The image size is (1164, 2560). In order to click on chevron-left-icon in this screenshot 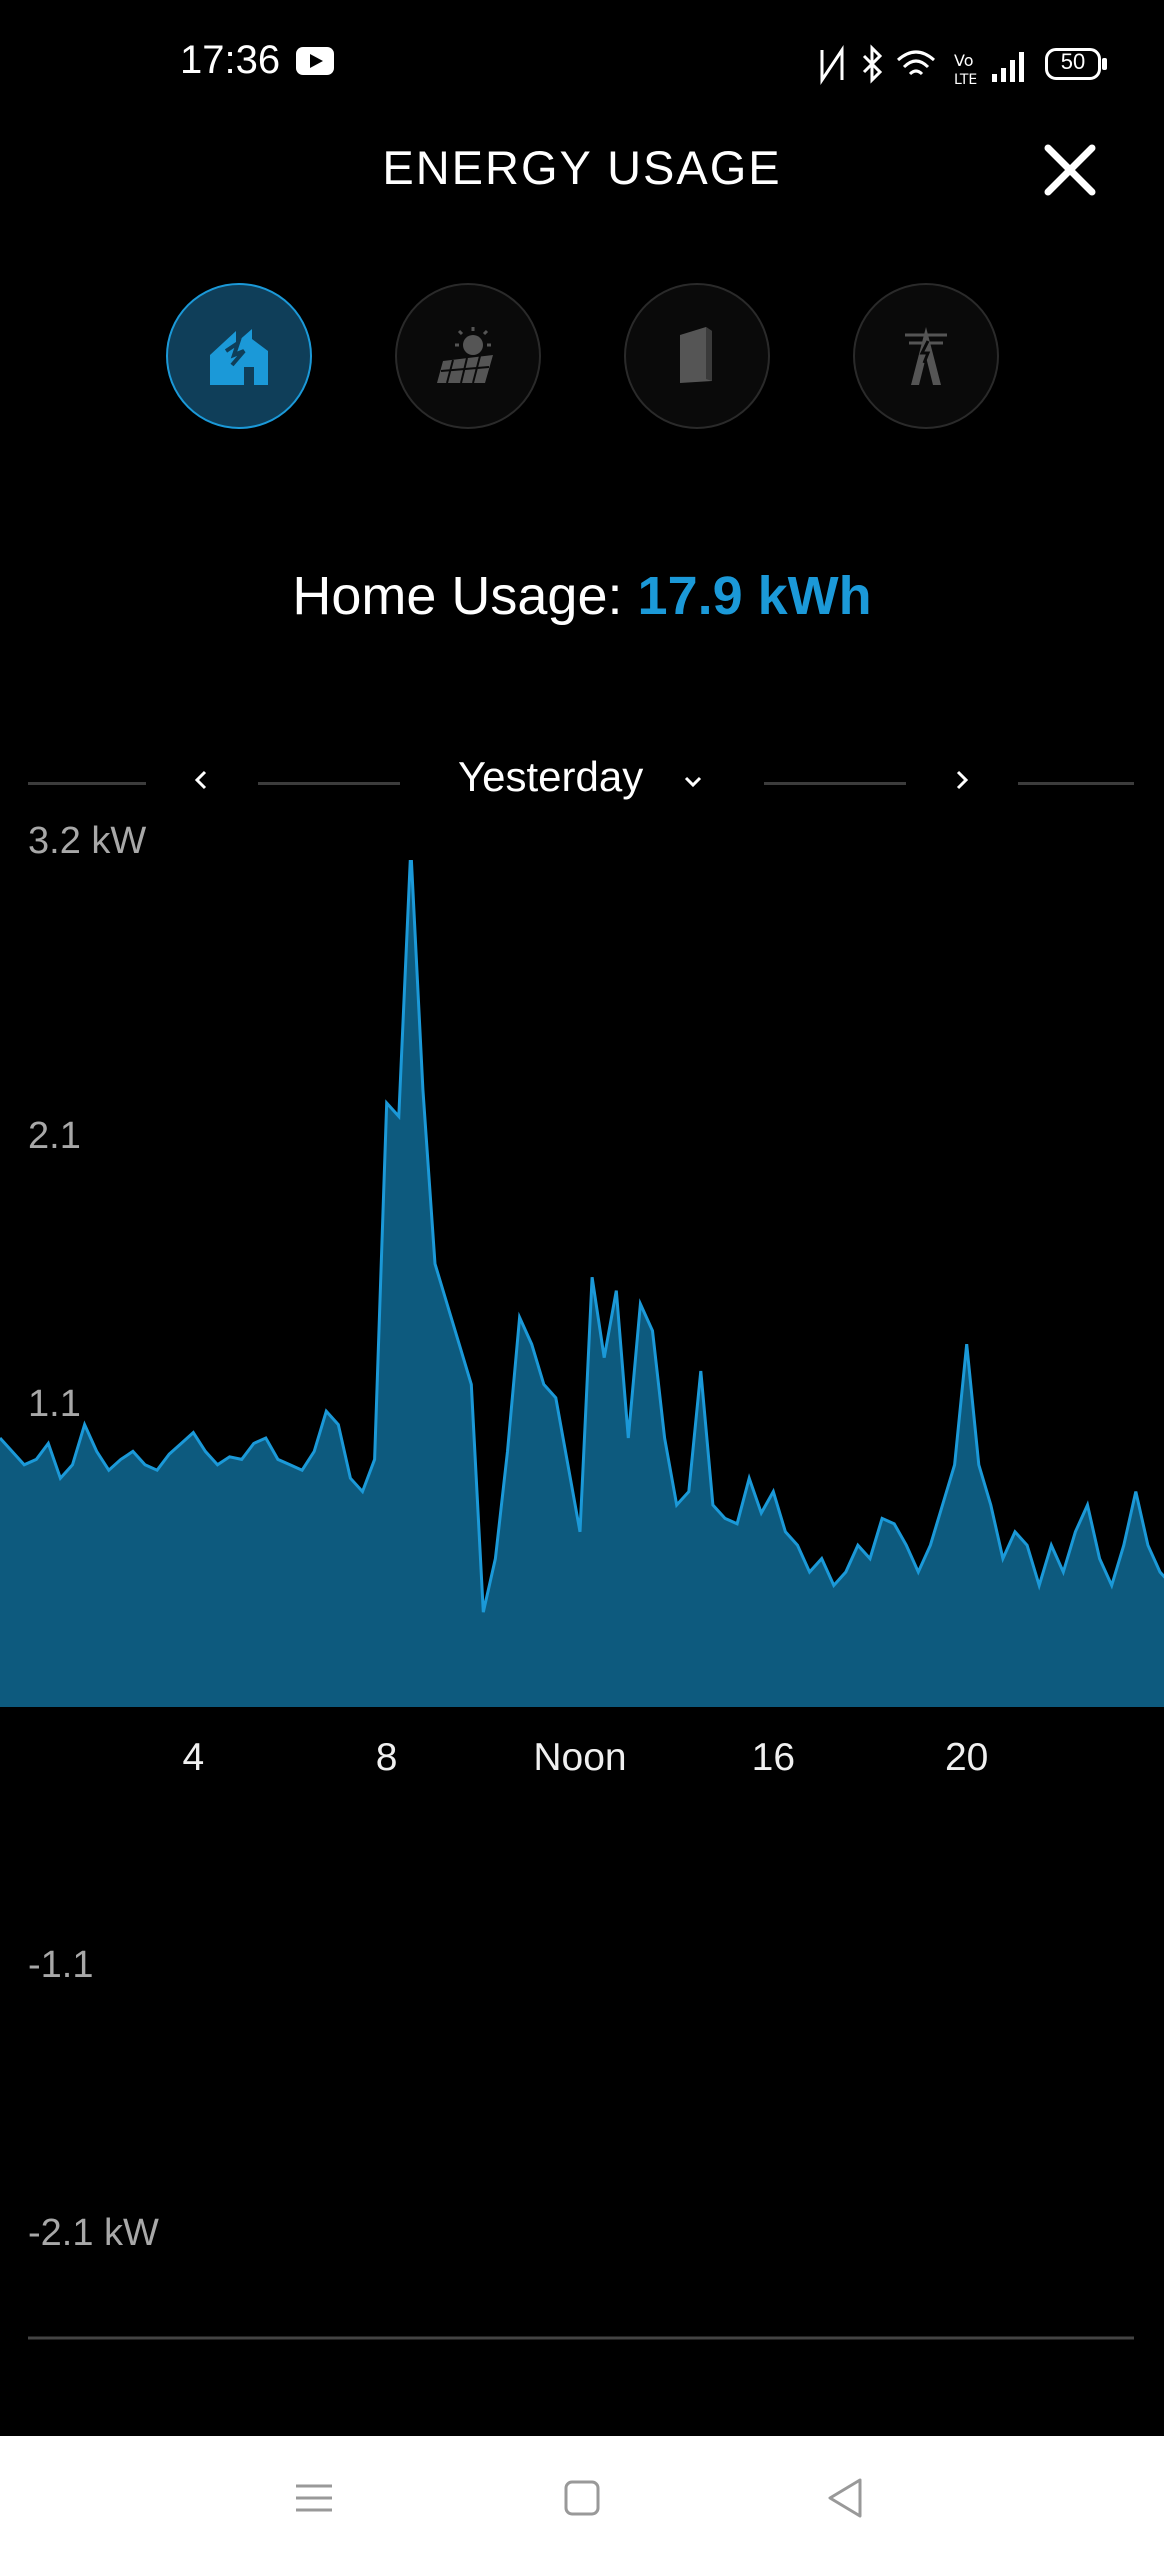, I will do `click(200, 780)`.